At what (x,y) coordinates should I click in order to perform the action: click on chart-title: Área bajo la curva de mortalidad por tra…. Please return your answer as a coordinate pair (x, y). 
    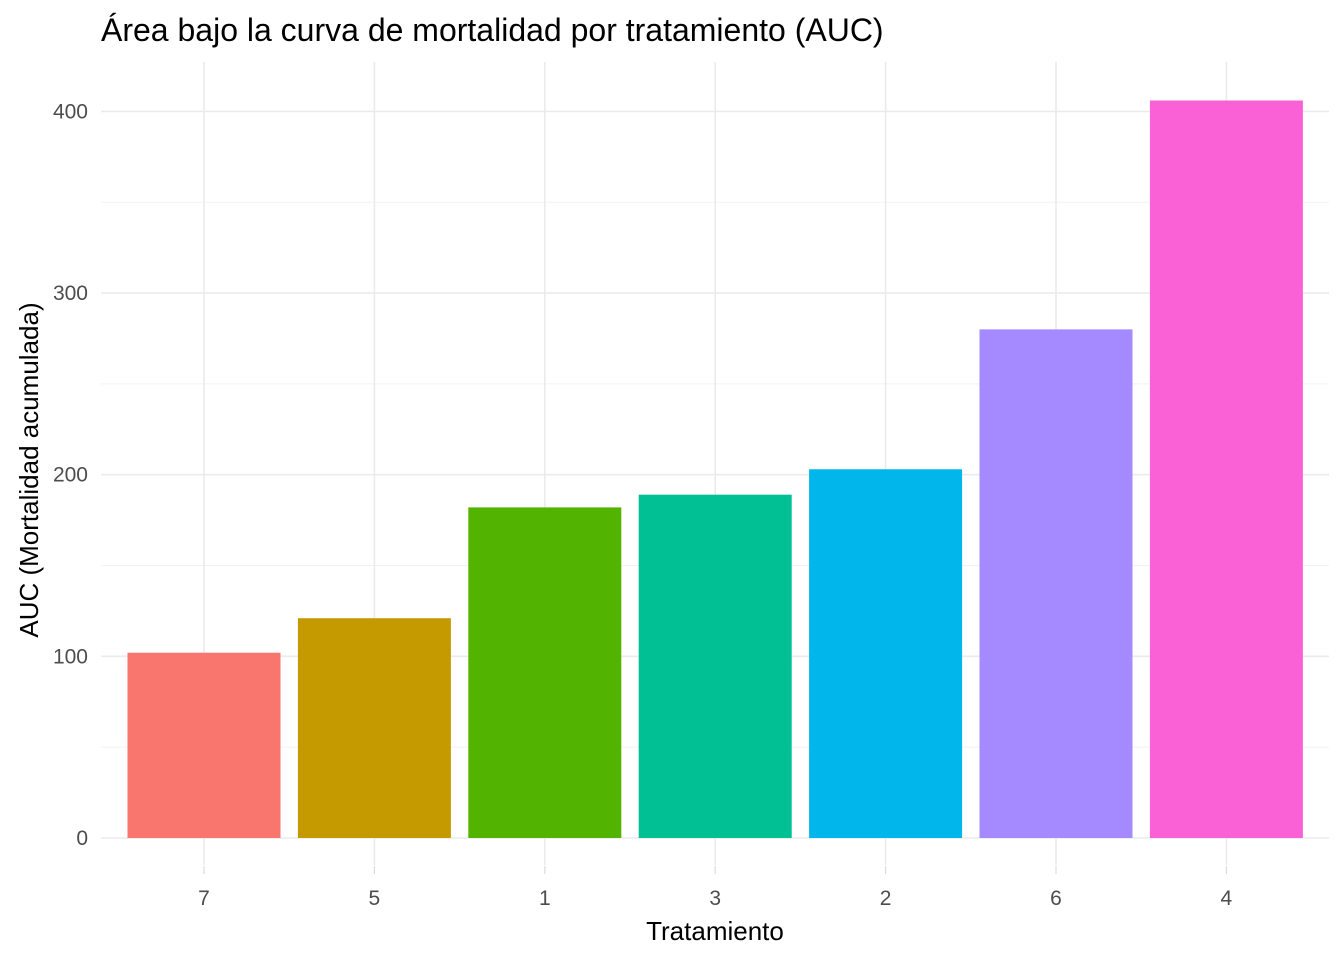
    Looking at the image, I should click on (492, 30).